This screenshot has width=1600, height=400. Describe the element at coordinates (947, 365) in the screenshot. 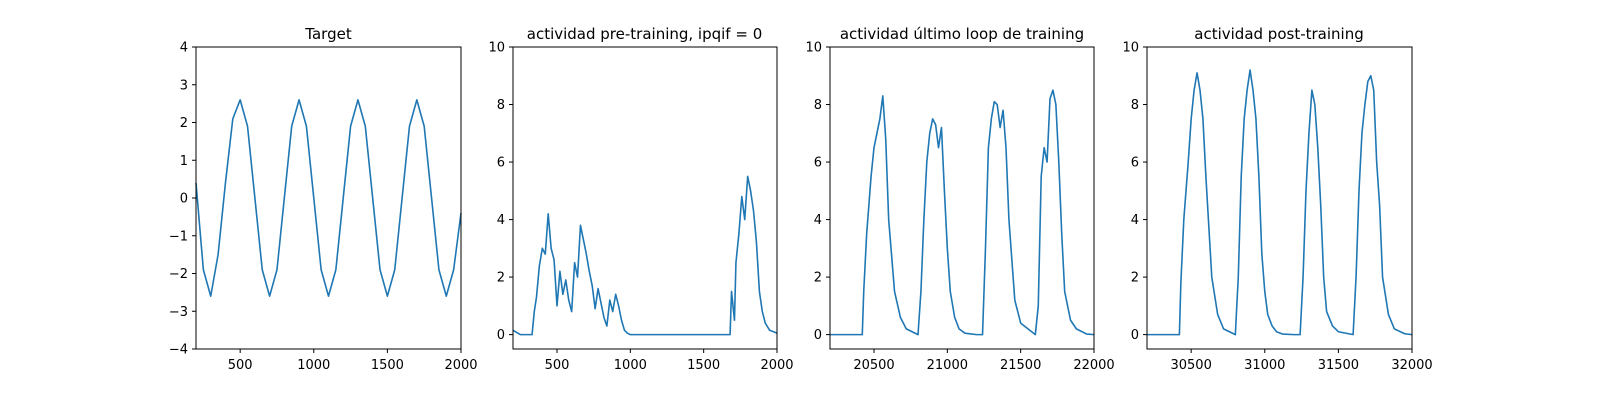

I see `x-tick-label: 21000` at that location.